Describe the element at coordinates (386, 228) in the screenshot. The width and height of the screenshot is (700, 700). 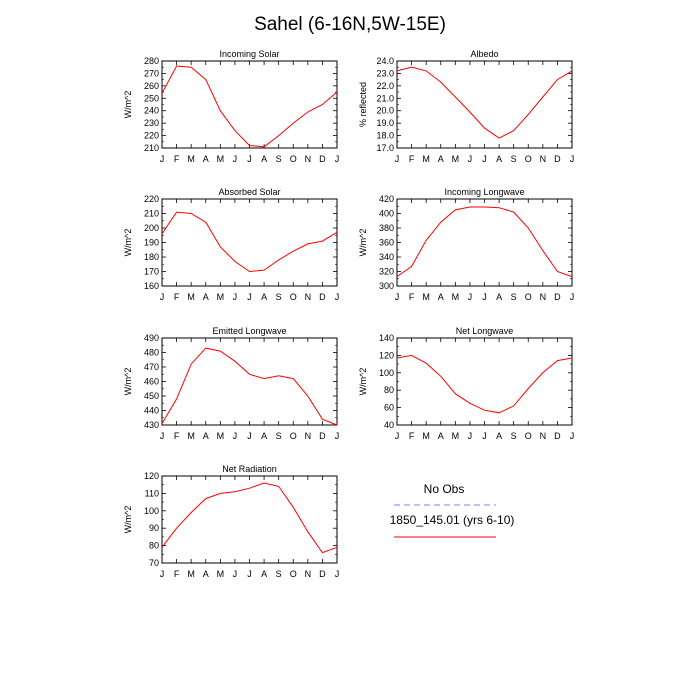
I see `y-tick-label: 380` at that location.